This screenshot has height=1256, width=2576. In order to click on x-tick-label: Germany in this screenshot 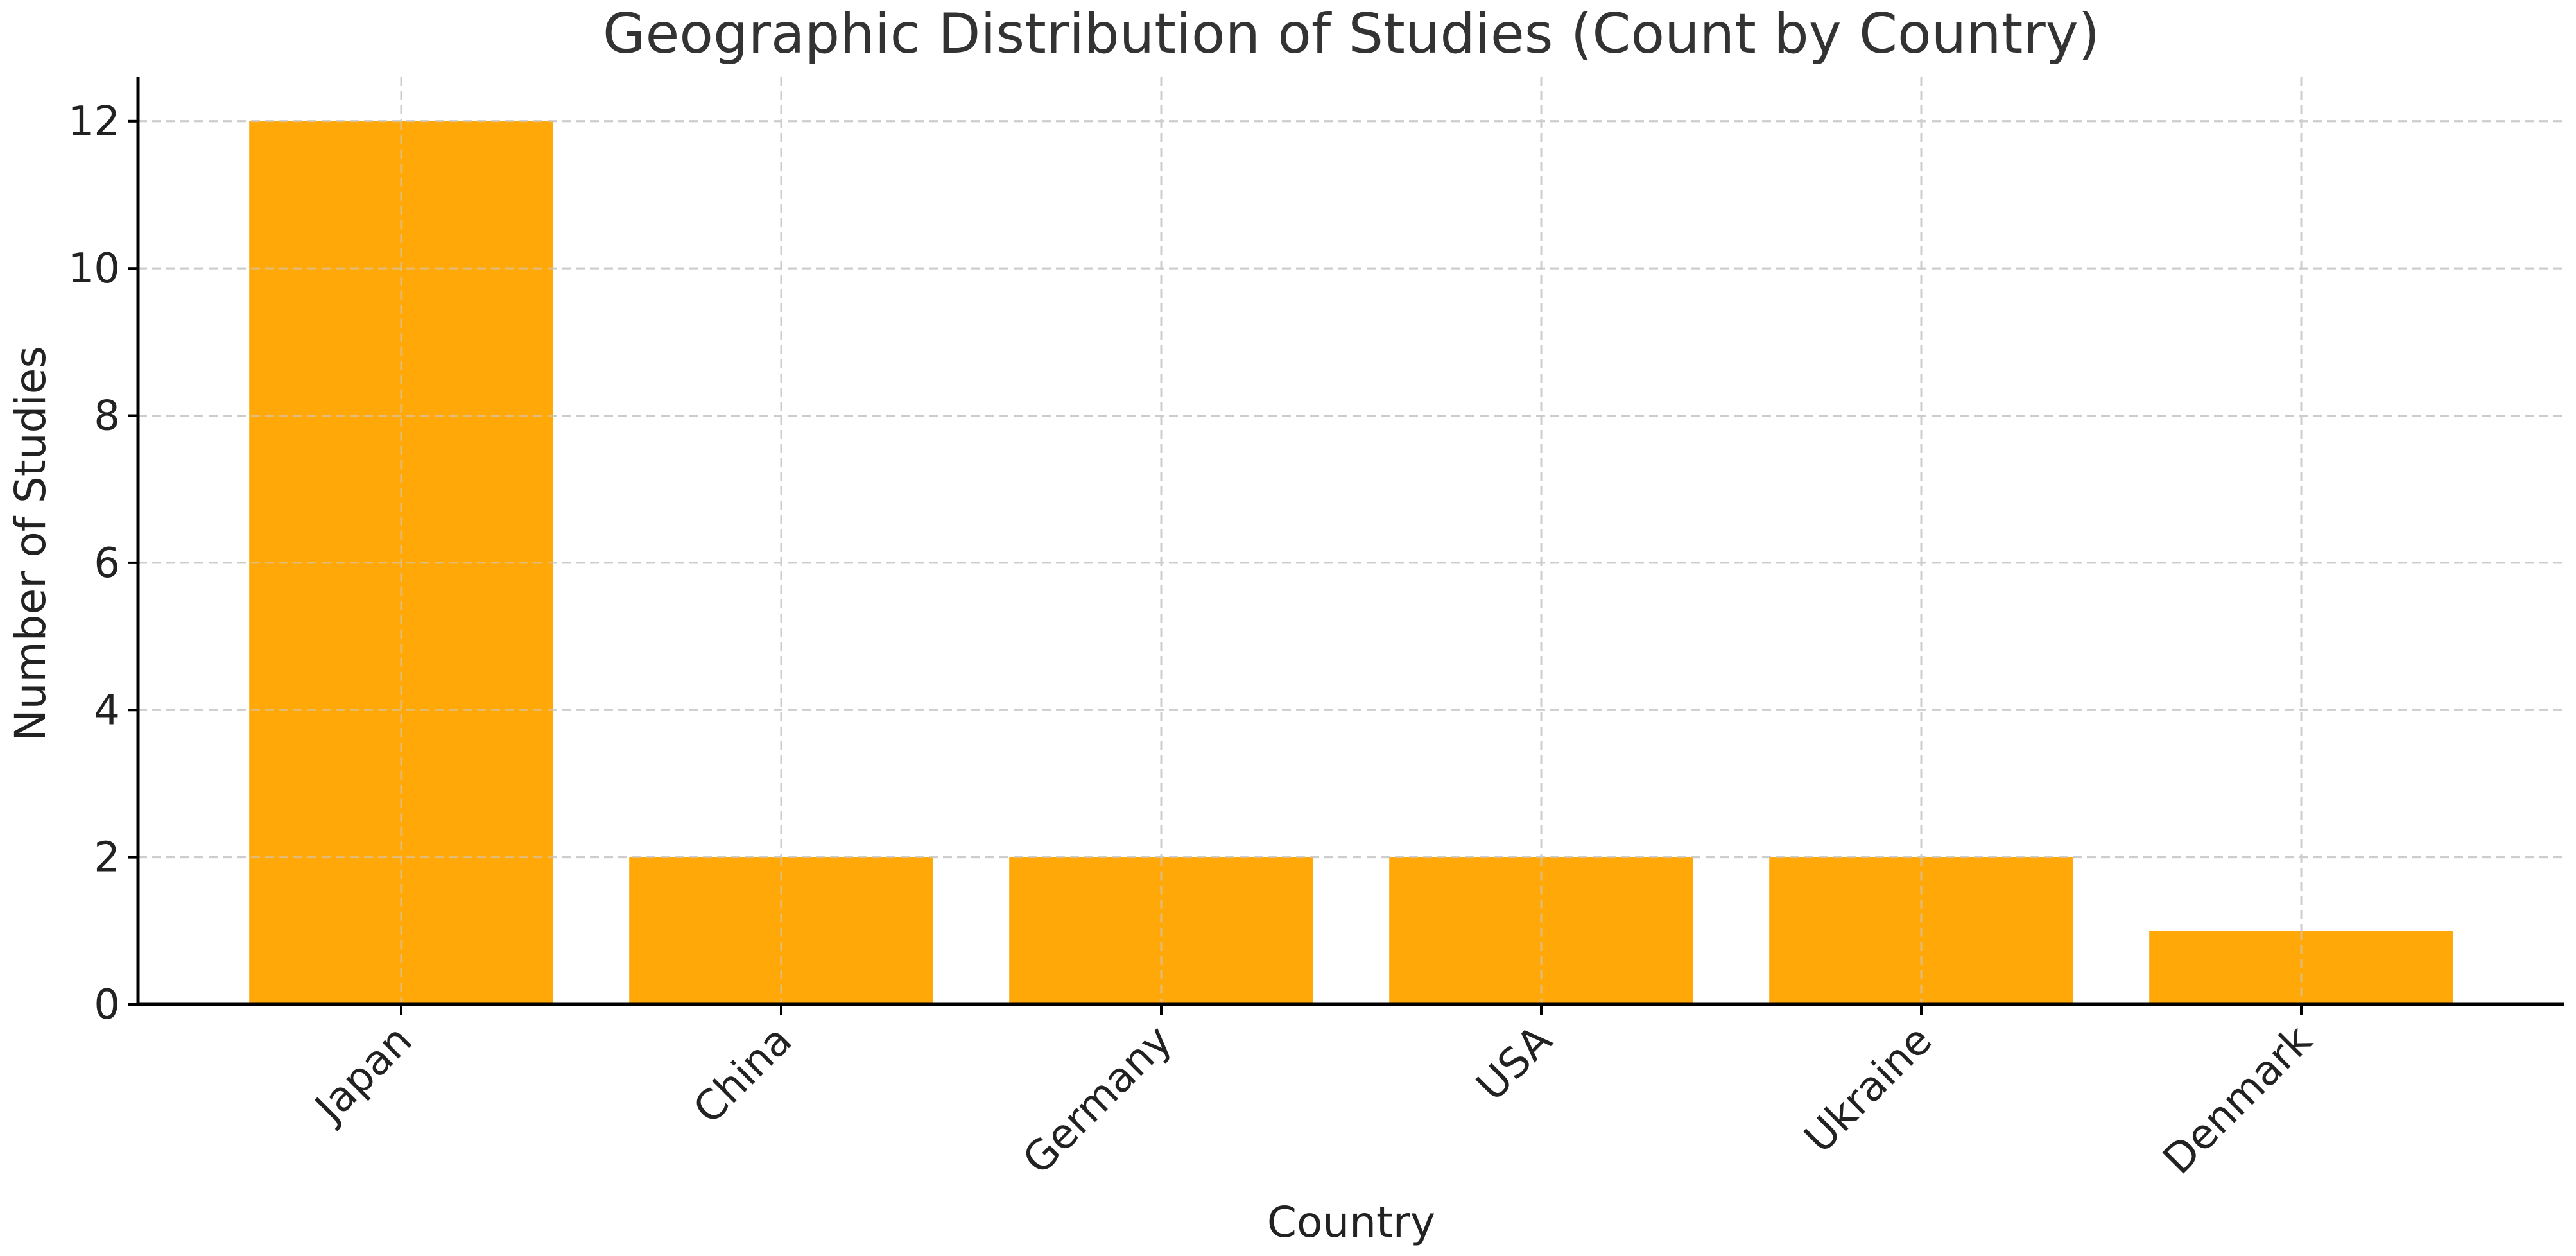, I will do `click(1098, 1100)`.